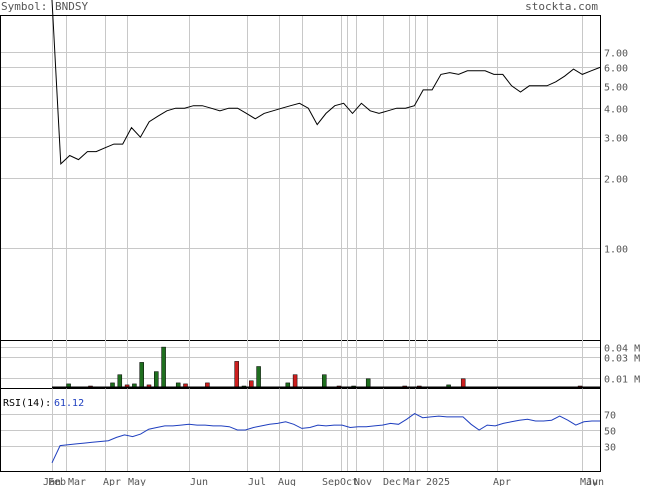 The image size is (655, 486). I want to click on rsi-line, so click(325, 438).